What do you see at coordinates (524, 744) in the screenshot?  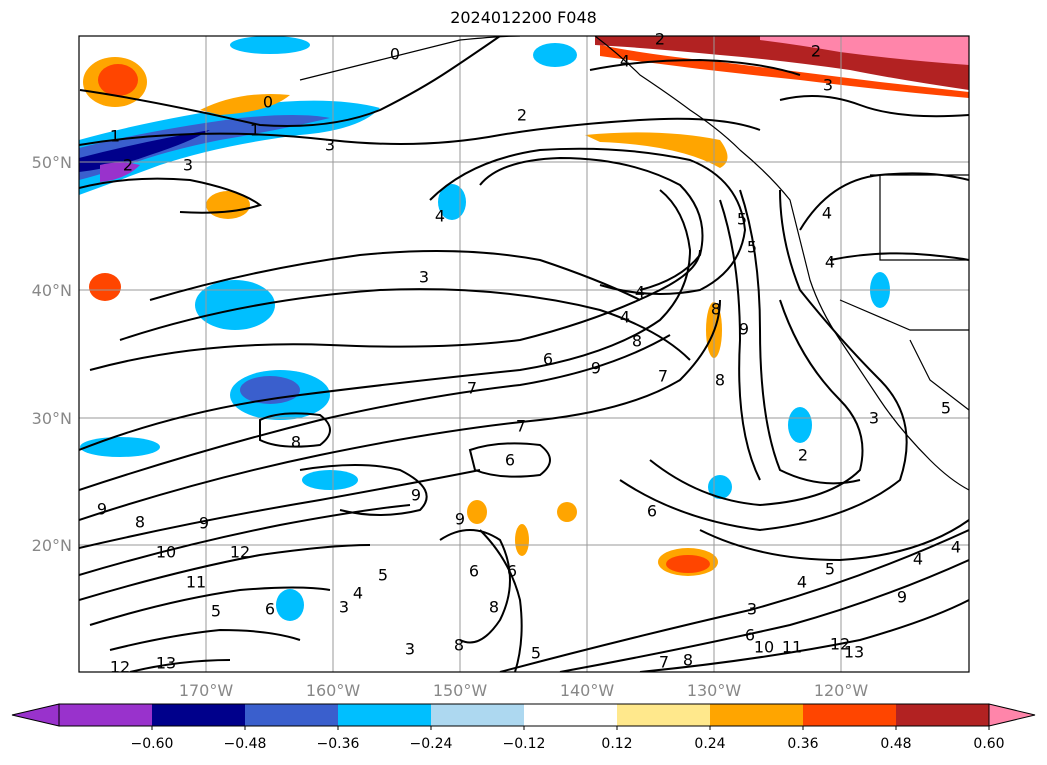 I see `colorbar-tick-label: −0.12` at bounding box center [524, 744].